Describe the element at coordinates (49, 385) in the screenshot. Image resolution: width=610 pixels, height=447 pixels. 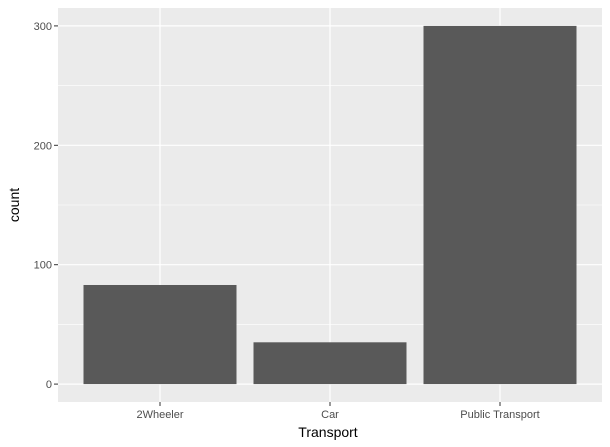
I see `y-tick-label: 0` at that location.